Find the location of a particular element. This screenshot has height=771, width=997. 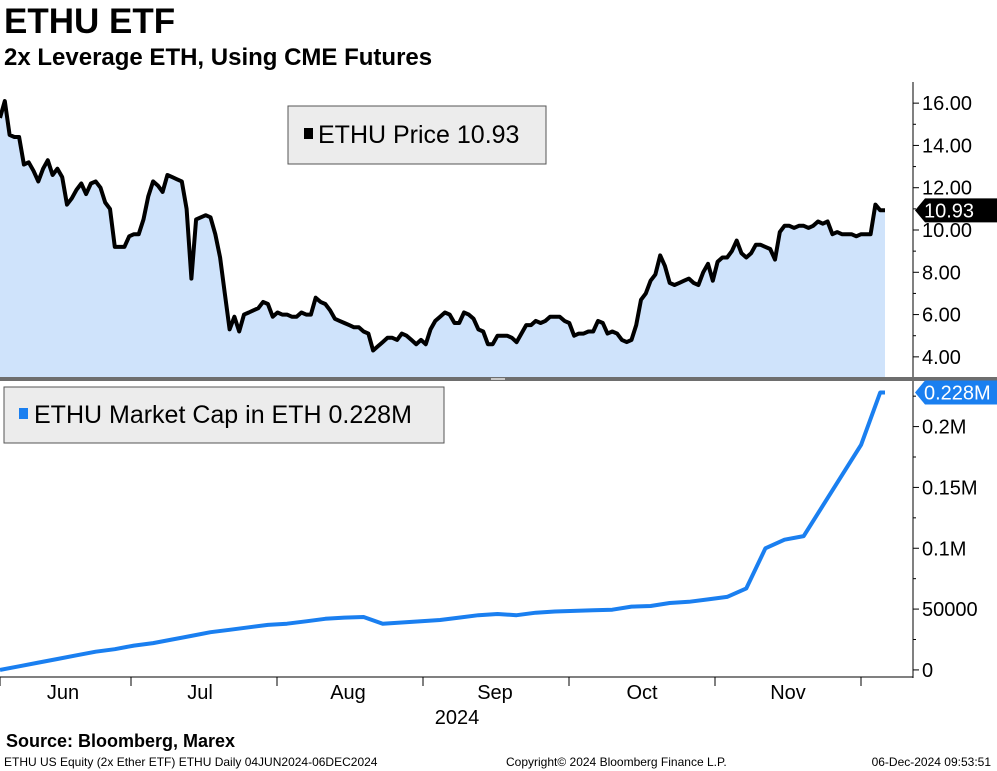

marketcap-y-tick-label: 0.2M is located at coordinates (944, 428).